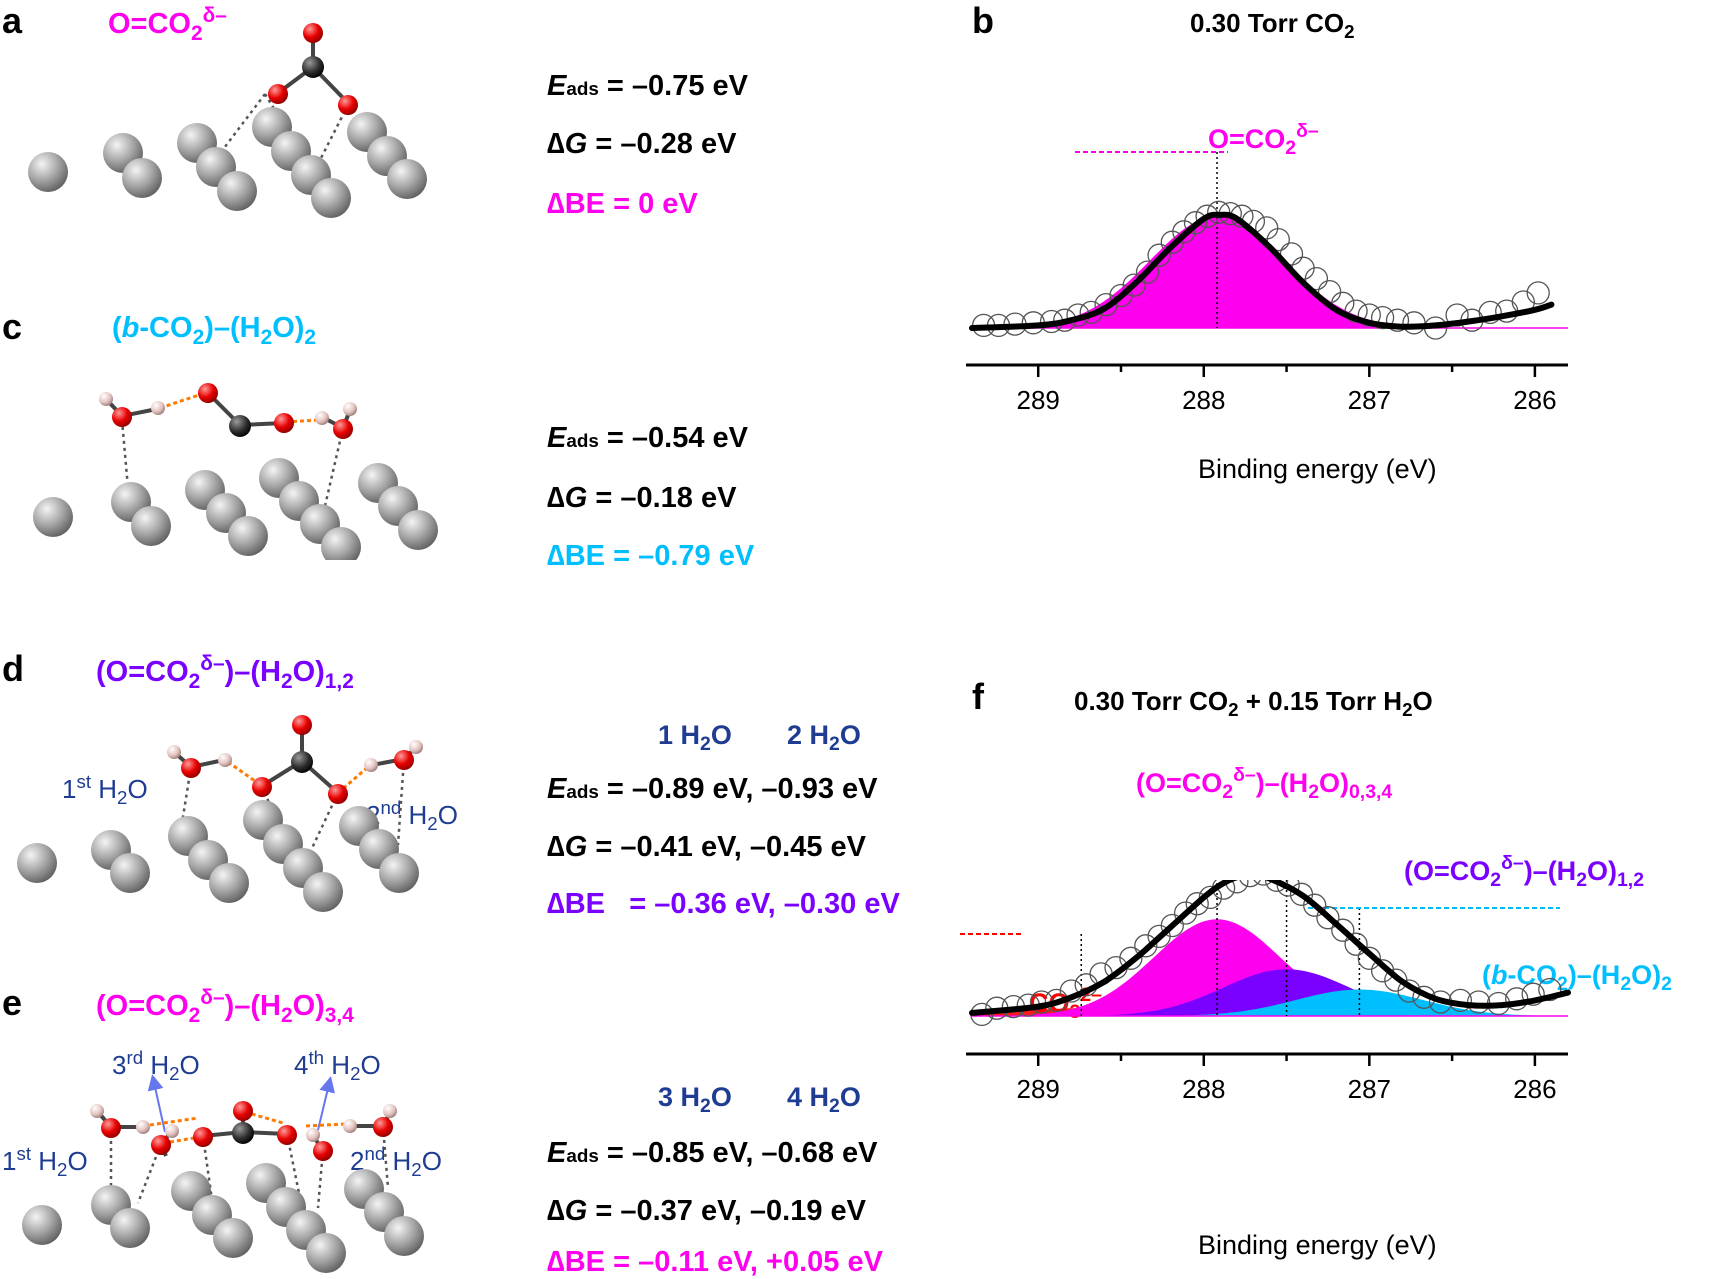  What do you see at coordinates (622, 204) in the screenshot?
I see `dbe-a: ∆BE = 0 eV` at bounding box center [622, 204].